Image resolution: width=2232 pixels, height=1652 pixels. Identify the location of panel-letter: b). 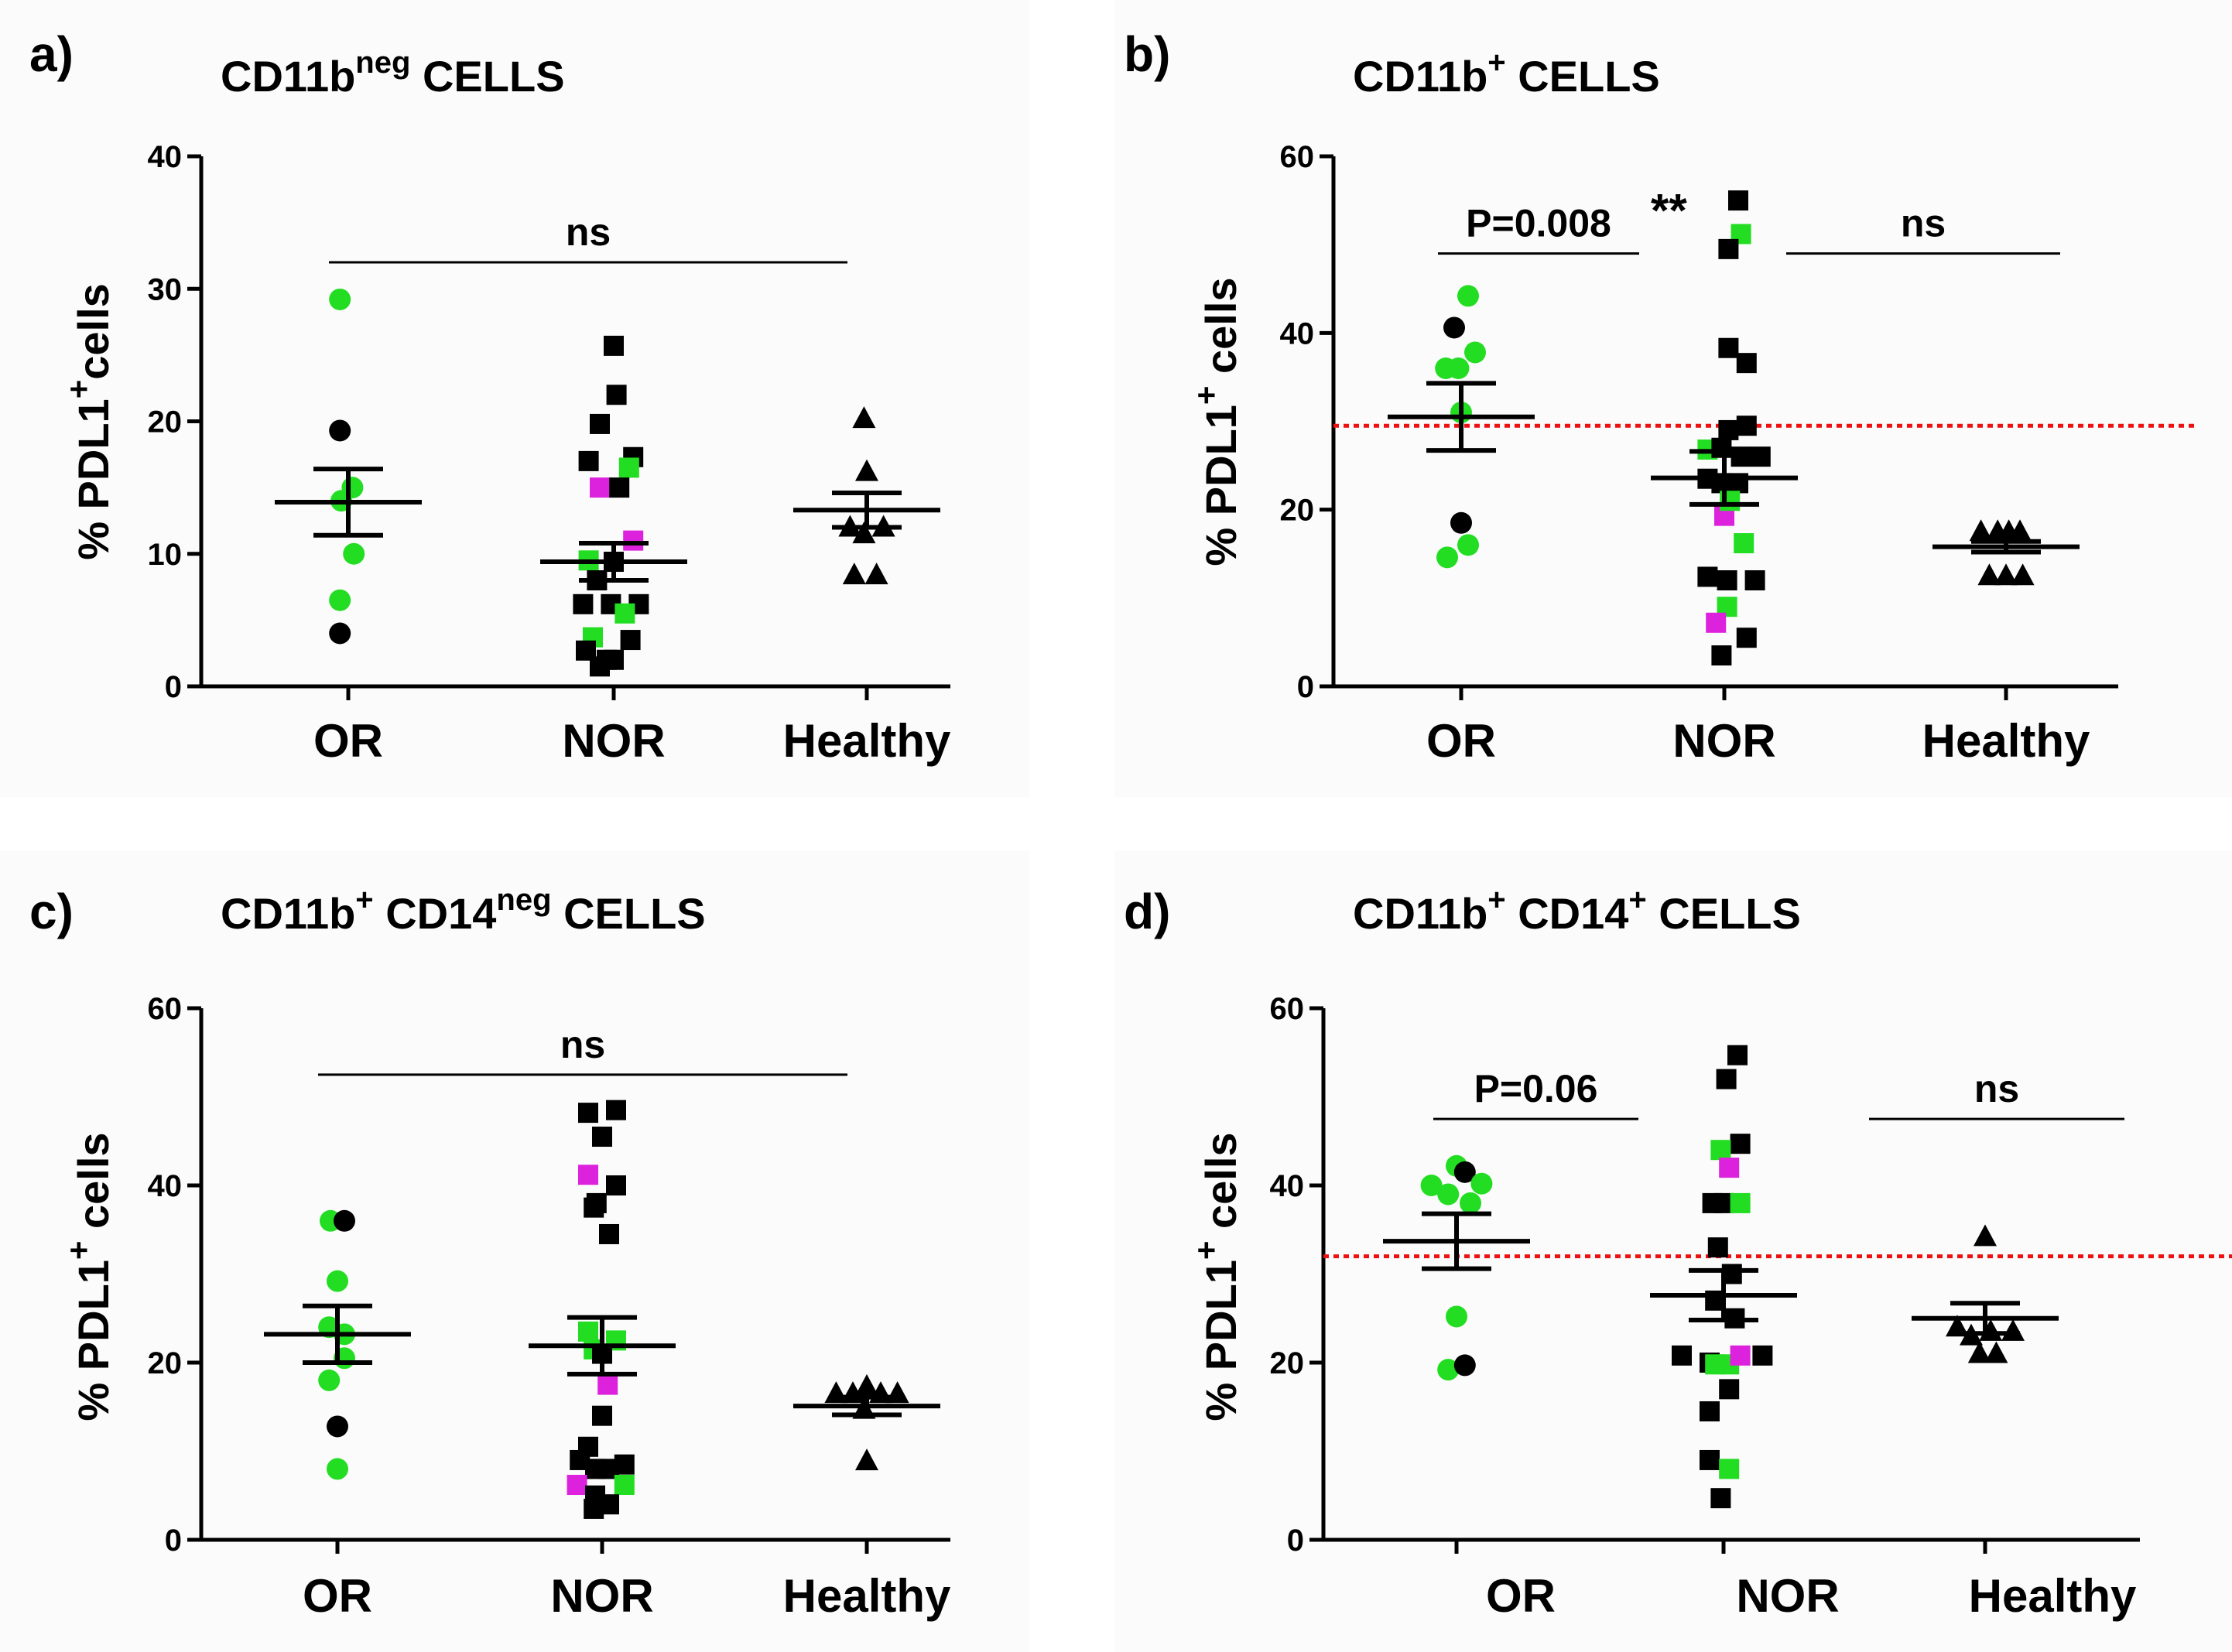
(1147, 54).